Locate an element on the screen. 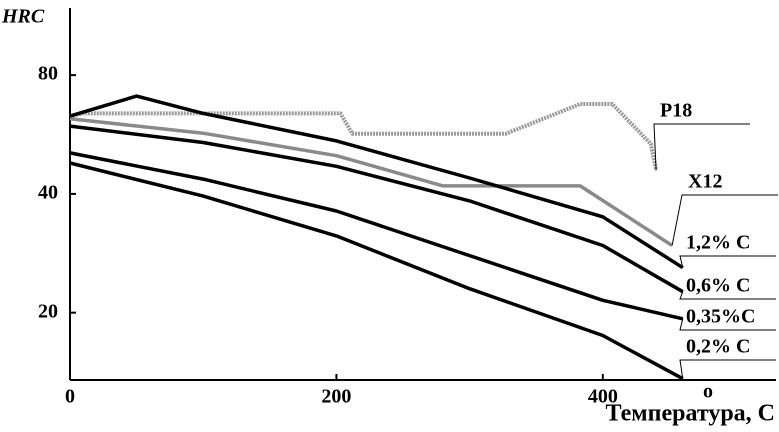 The height and width of the screenshot is (432, 779). y-tick-label: 40 is located at coordinates (48, 192).